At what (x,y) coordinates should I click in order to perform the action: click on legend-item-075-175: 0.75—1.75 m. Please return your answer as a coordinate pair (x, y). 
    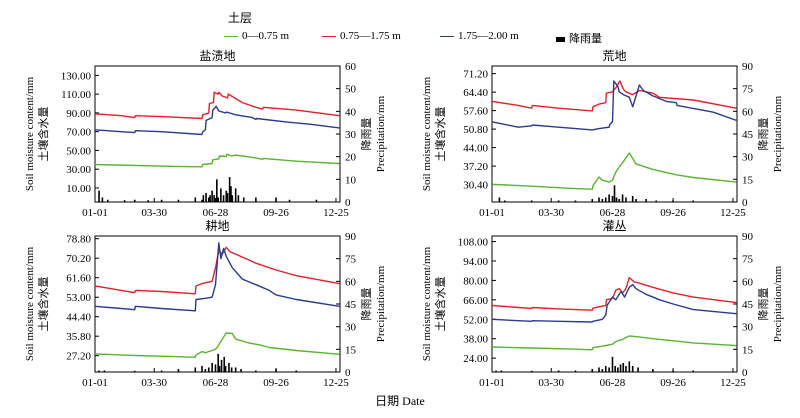
    Looking at the image, I should click on (361, 36).